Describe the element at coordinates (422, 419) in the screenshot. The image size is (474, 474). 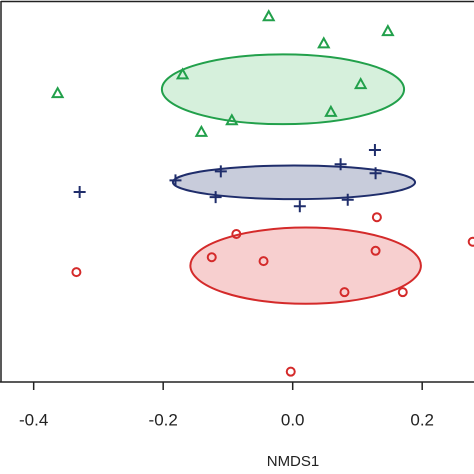
I see `x-tick-label: 0.2` at that location.